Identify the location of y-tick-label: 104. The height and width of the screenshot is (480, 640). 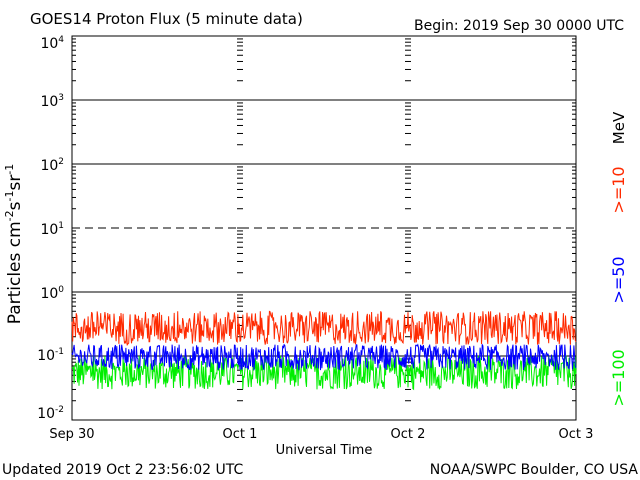
(52, 43).